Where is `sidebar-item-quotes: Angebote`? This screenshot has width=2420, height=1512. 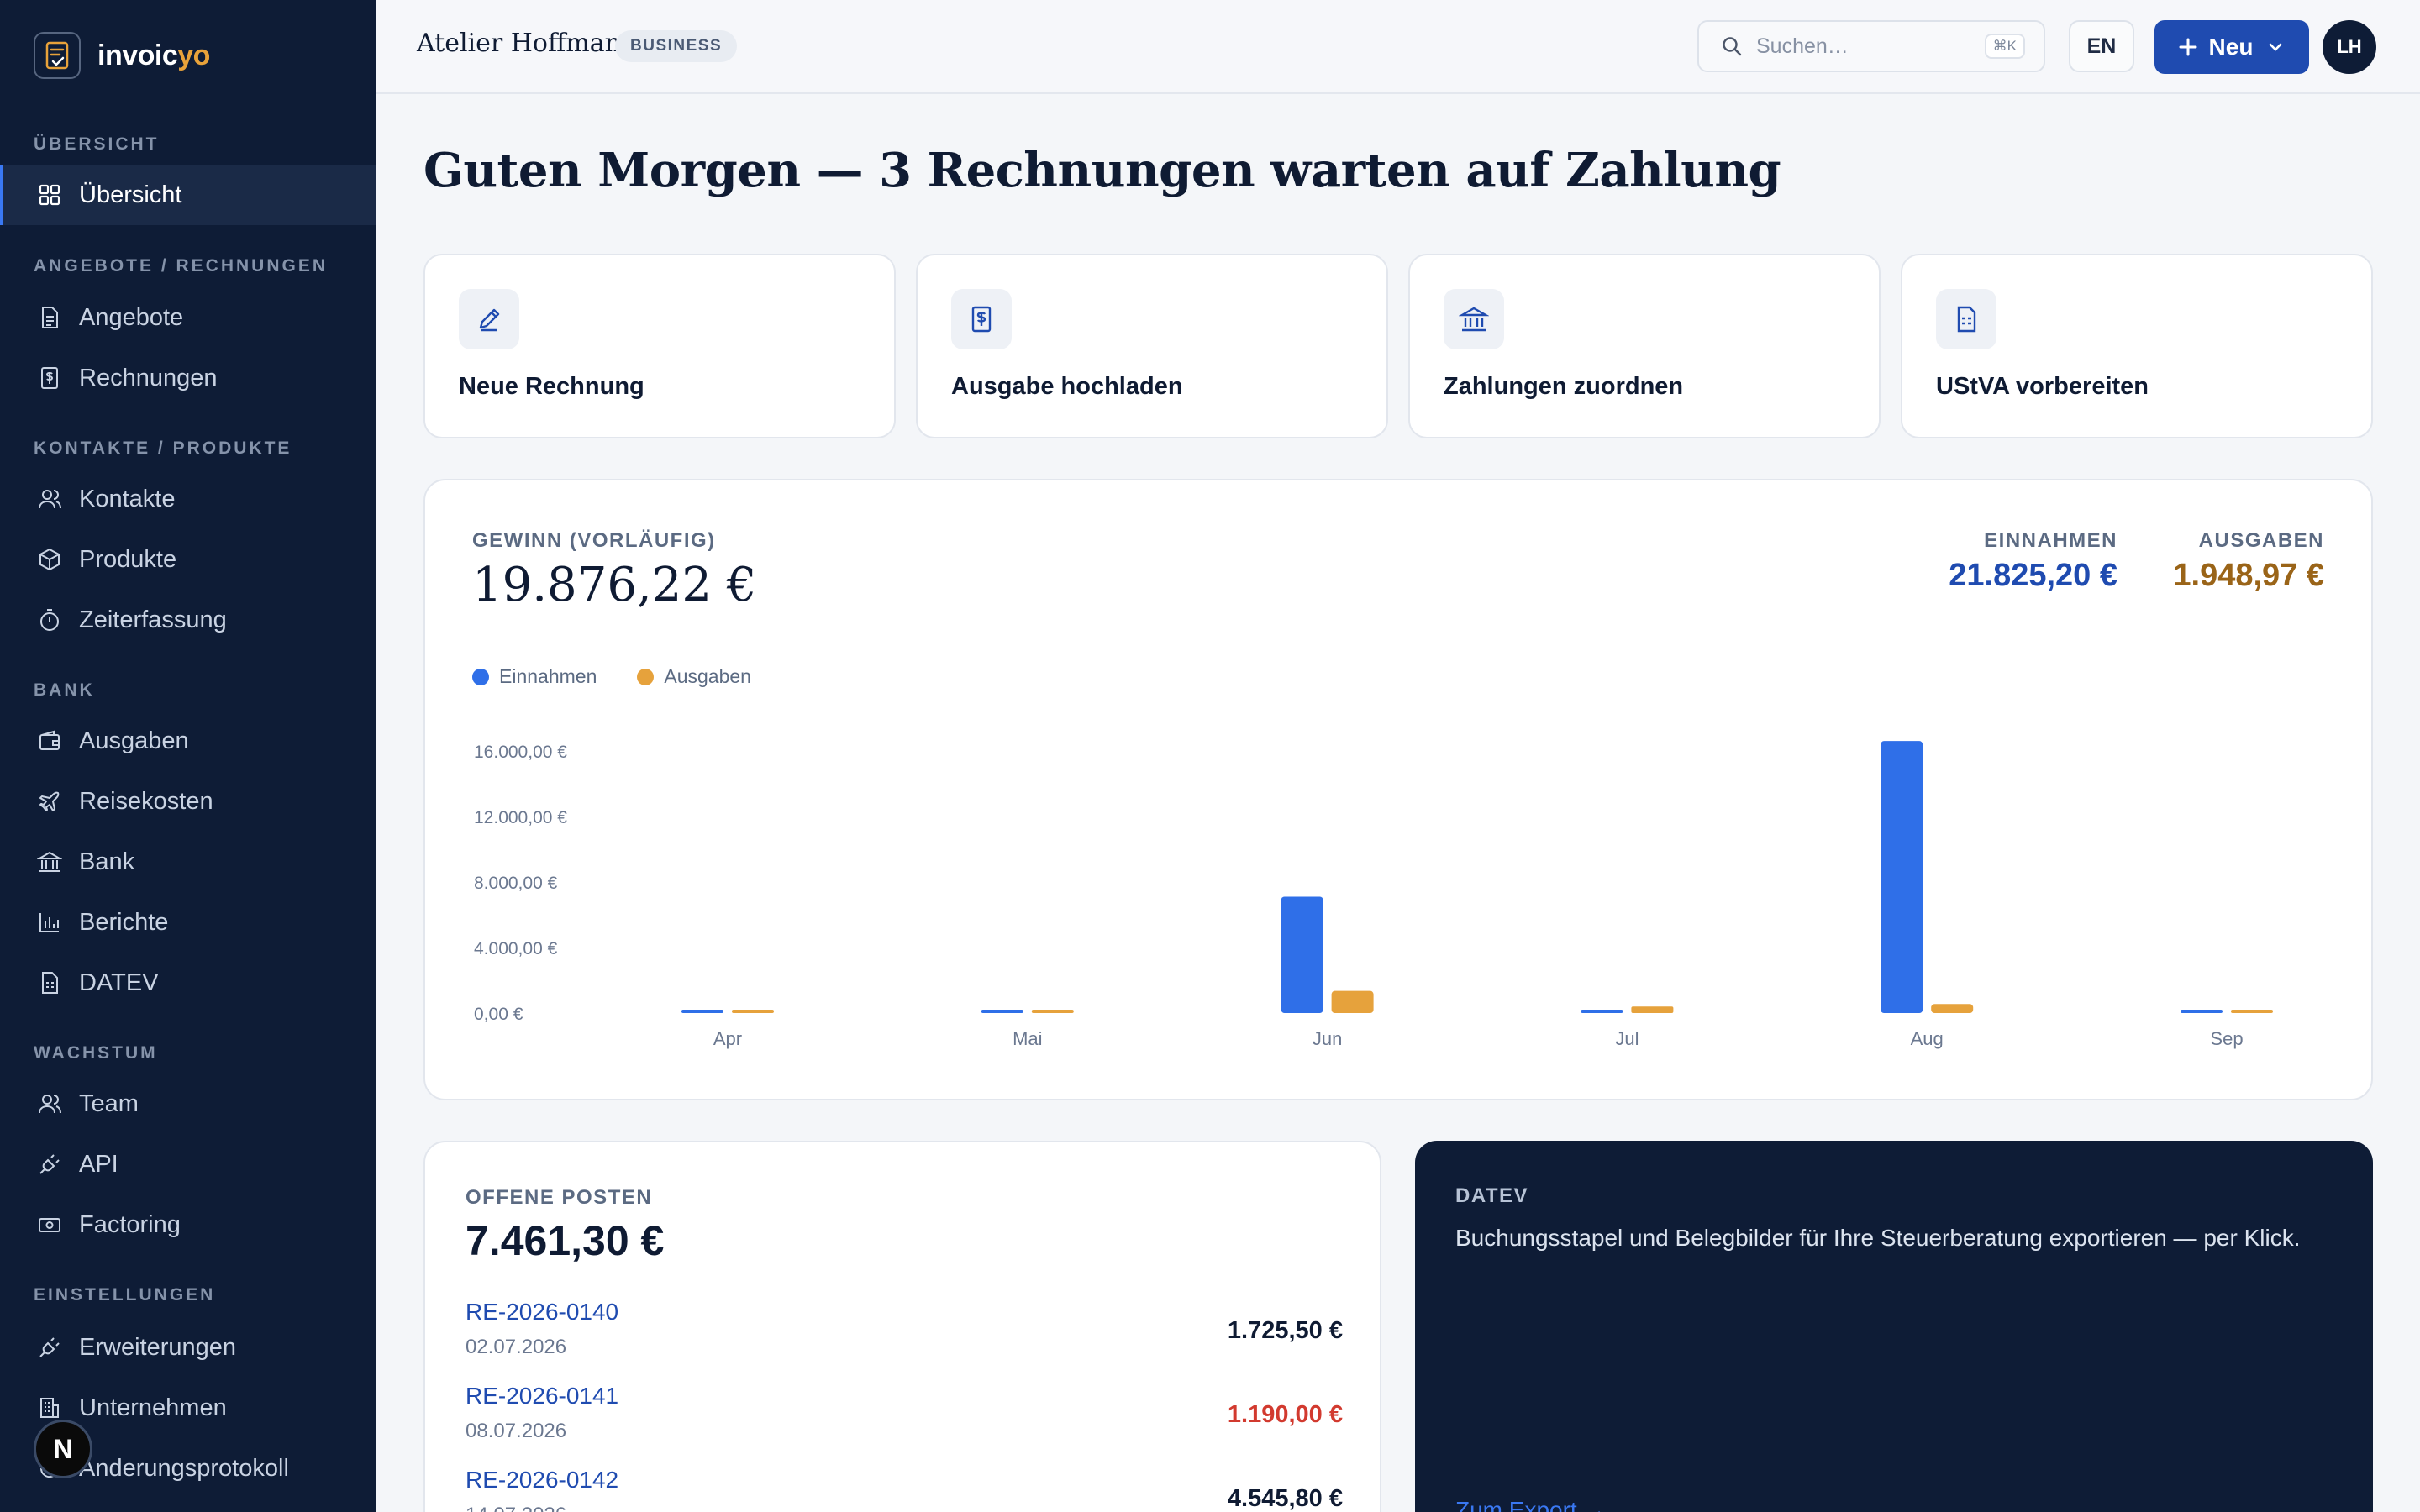 sidebar-item-quotes: Angebote is located at coordinates (188, 317).